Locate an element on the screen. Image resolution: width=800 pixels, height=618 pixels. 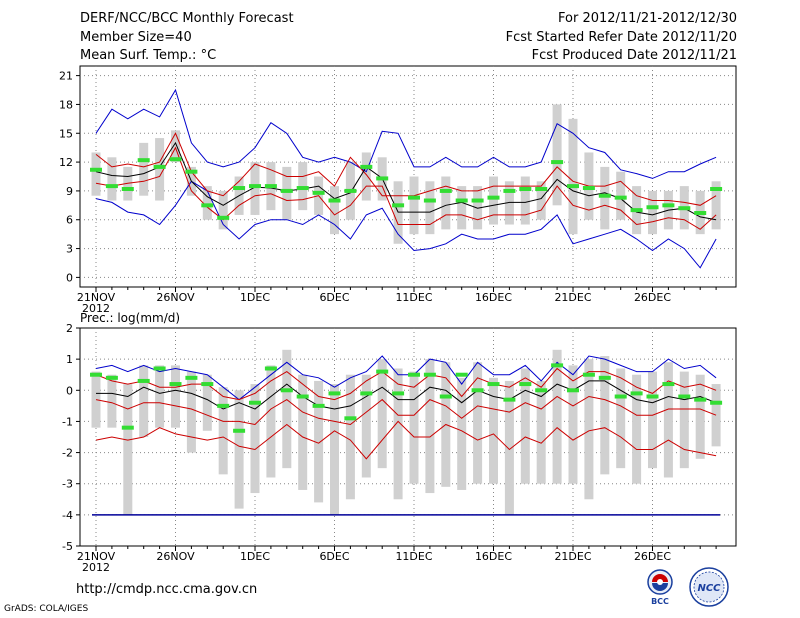
prec-ytick-label: 2 is located at coordinates (69, 328).